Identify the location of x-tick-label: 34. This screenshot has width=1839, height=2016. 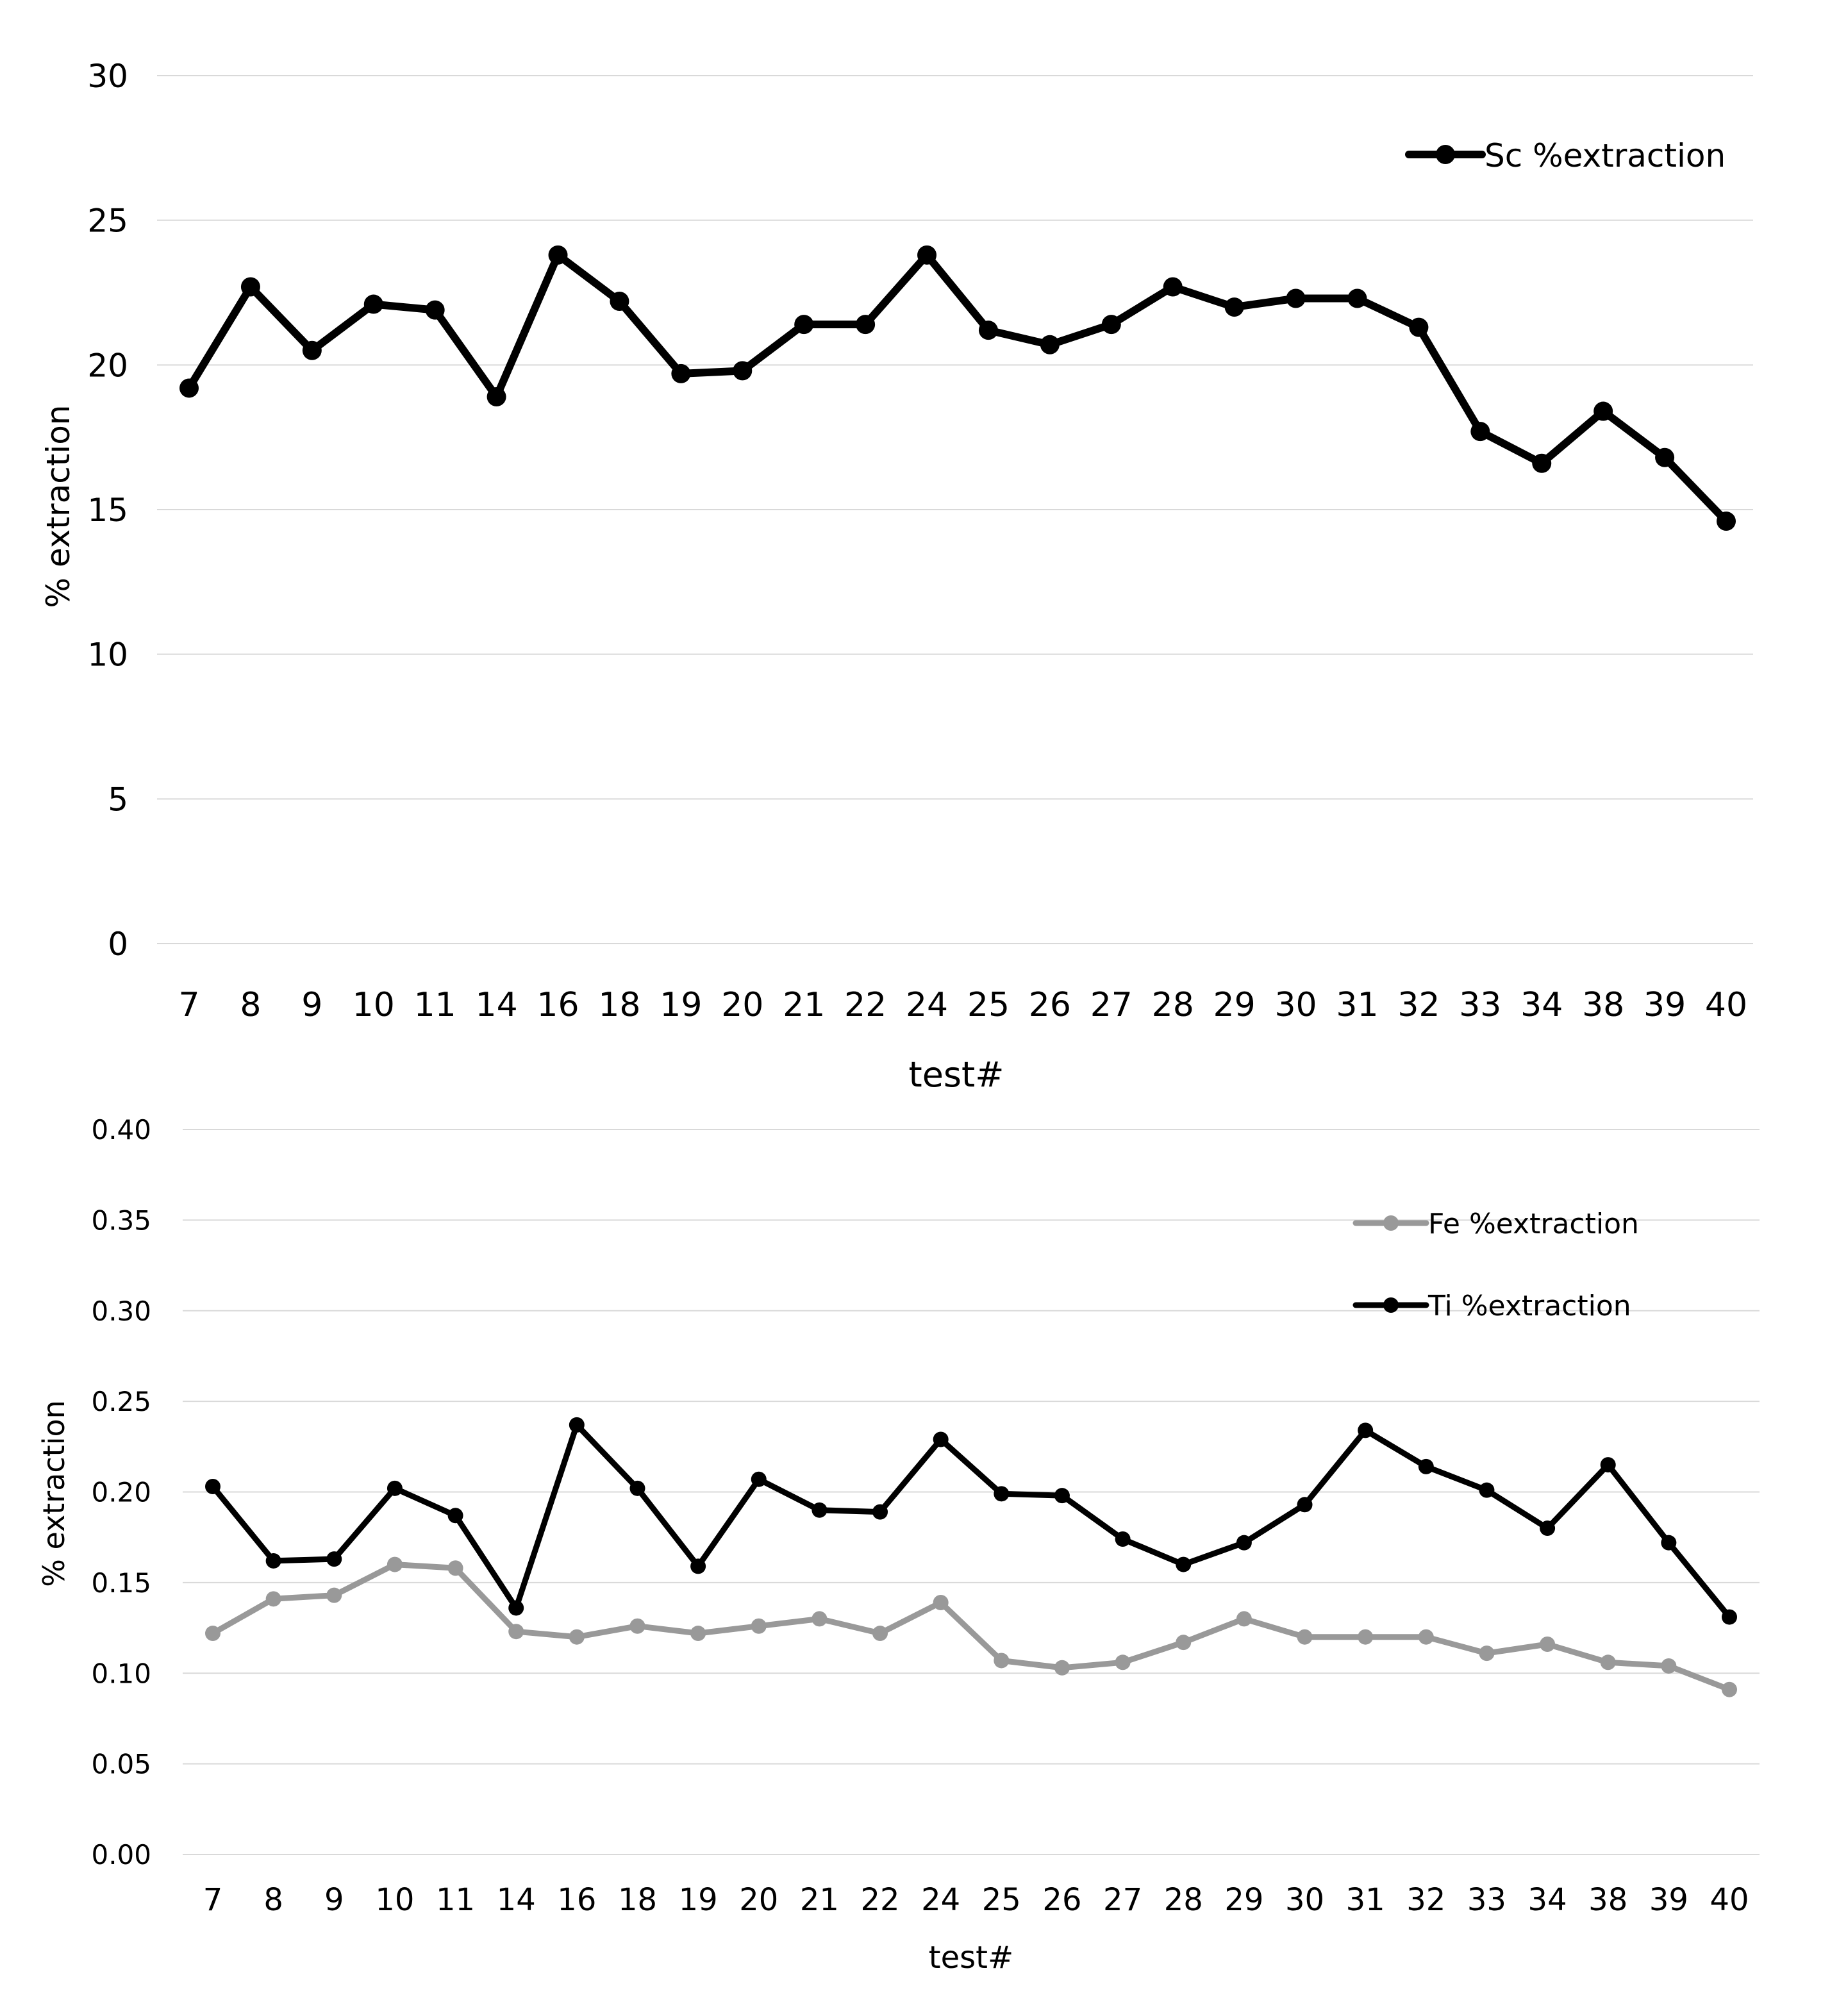
(1547, 1900).